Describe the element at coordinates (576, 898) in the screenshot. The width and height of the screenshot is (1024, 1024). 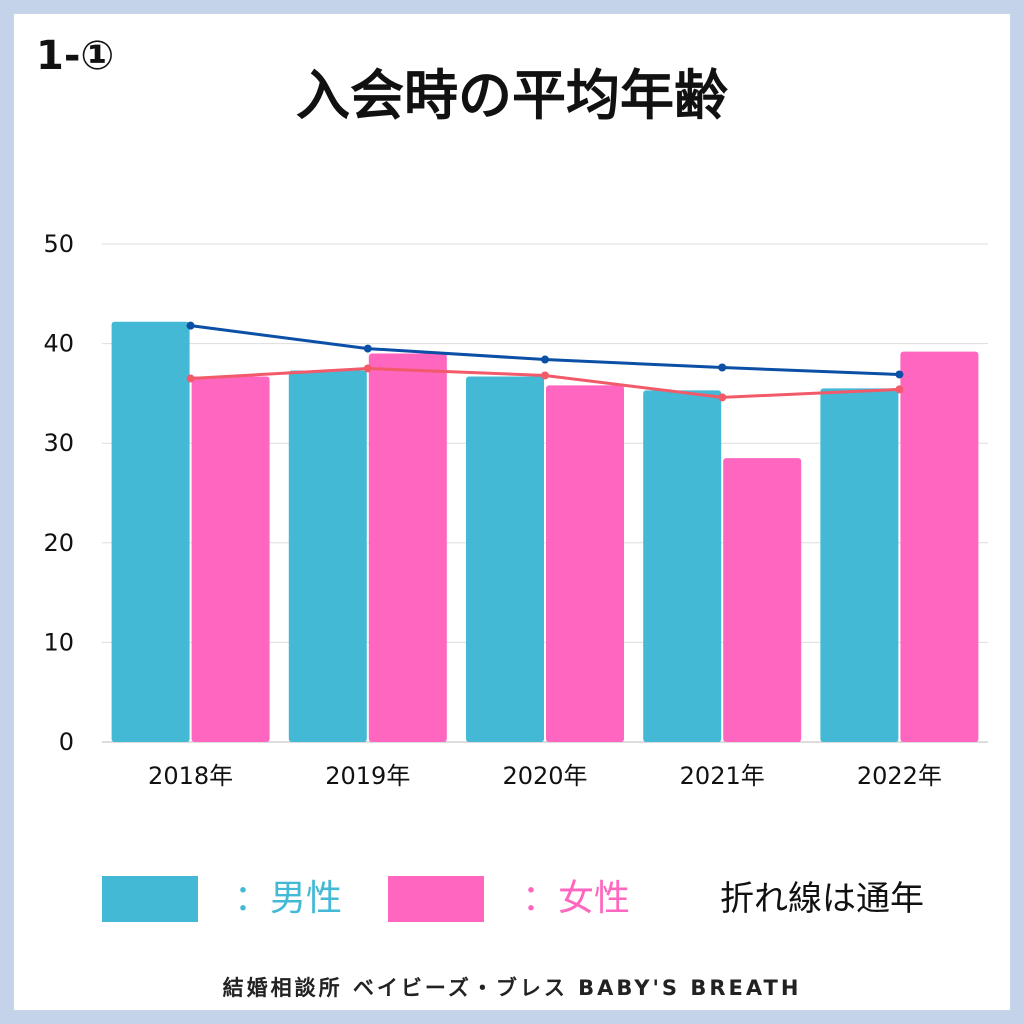
I see `legend-female-label: ：女性` at that location.